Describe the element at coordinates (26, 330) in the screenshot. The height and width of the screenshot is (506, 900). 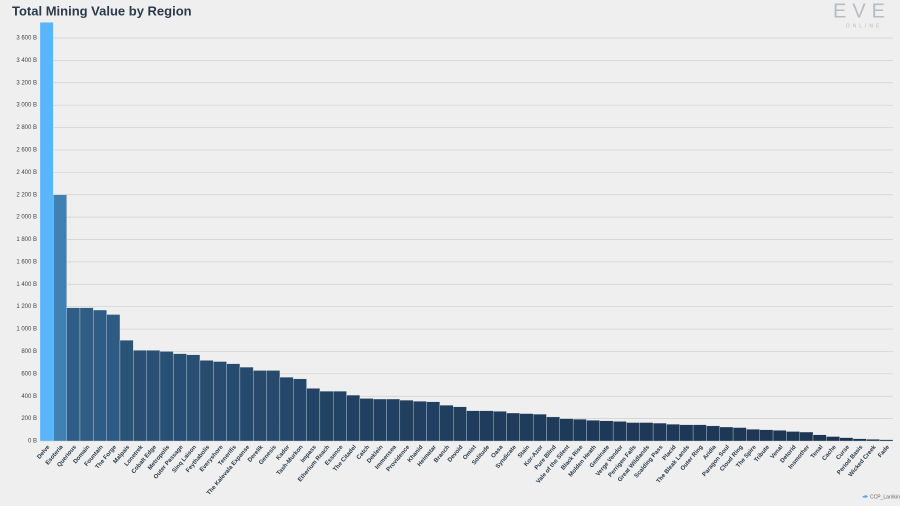
I see `y-tick-label: 1 000 B` at that location.